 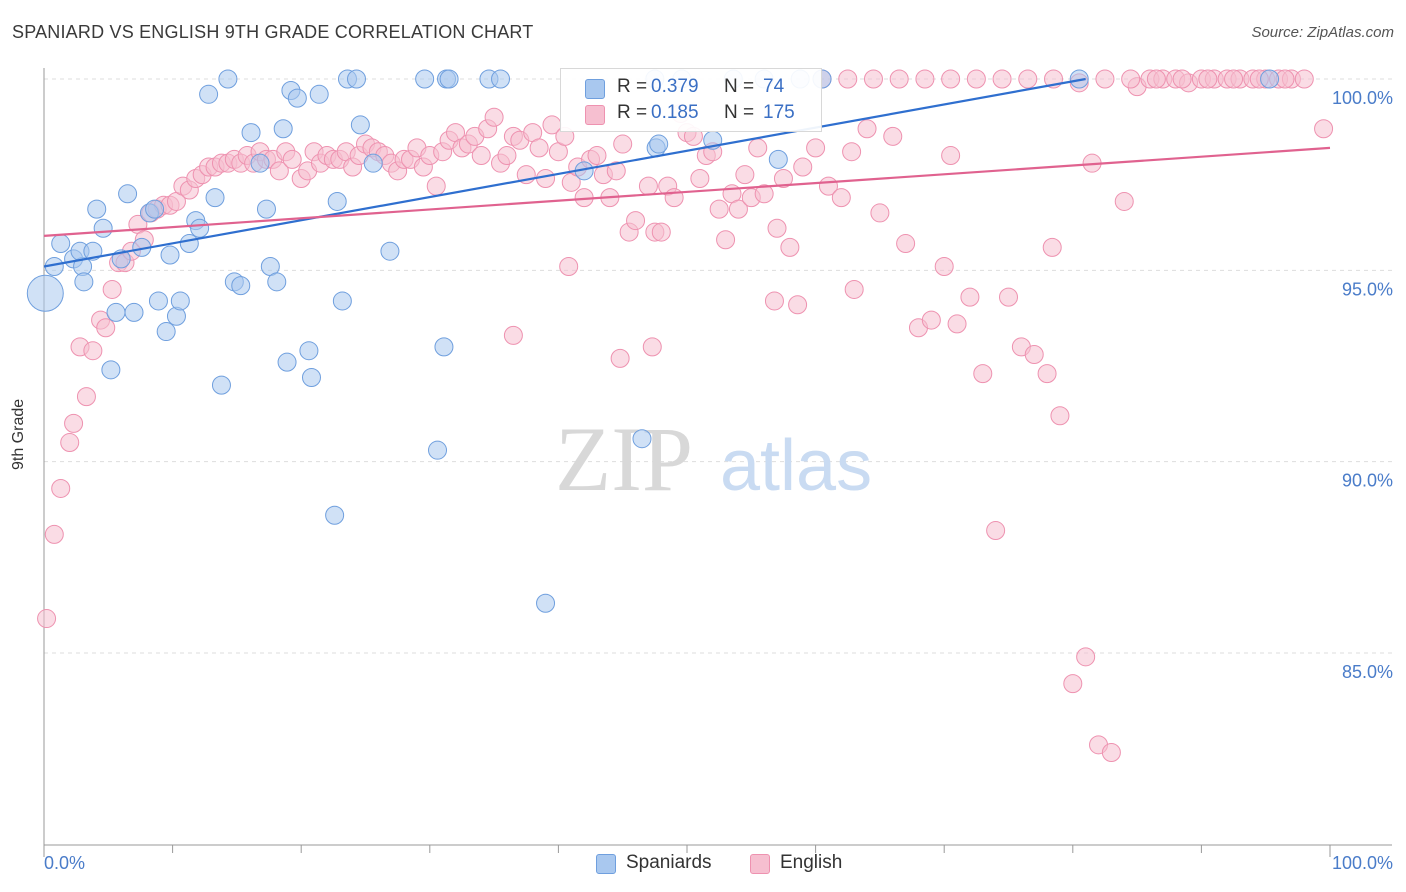 I want to click on watermark-zip: ZIP, so click(x=624, y=459).